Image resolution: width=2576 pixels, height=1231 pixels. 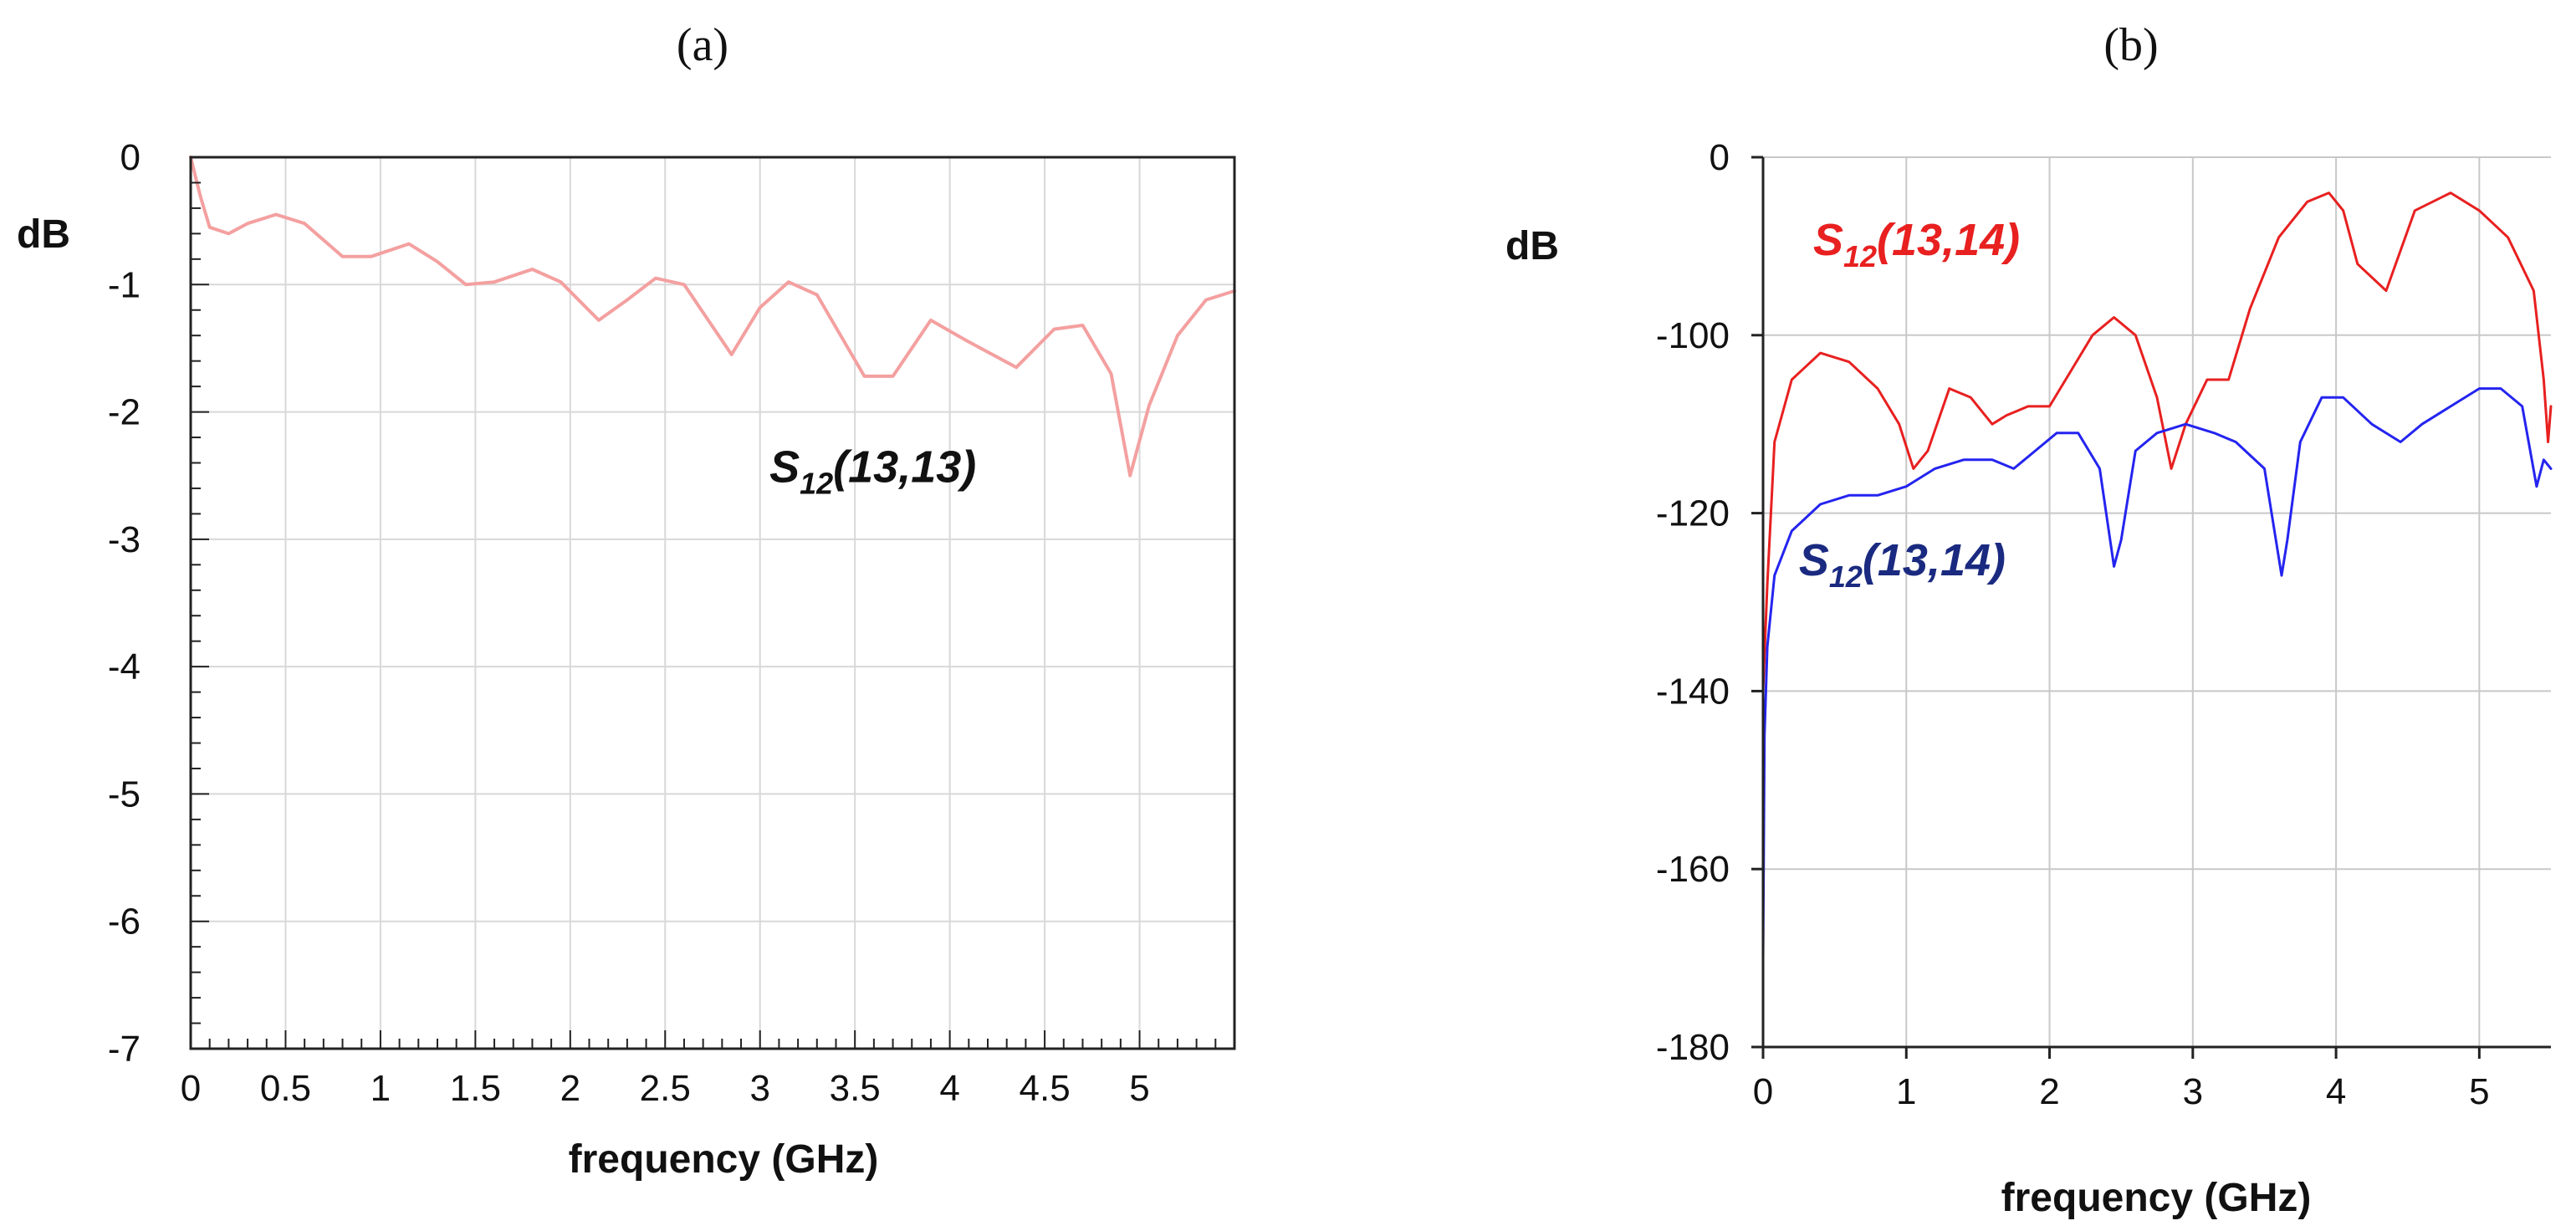 I want to click on x-tick-label: 4.5, so click(x=1045, y=1088).